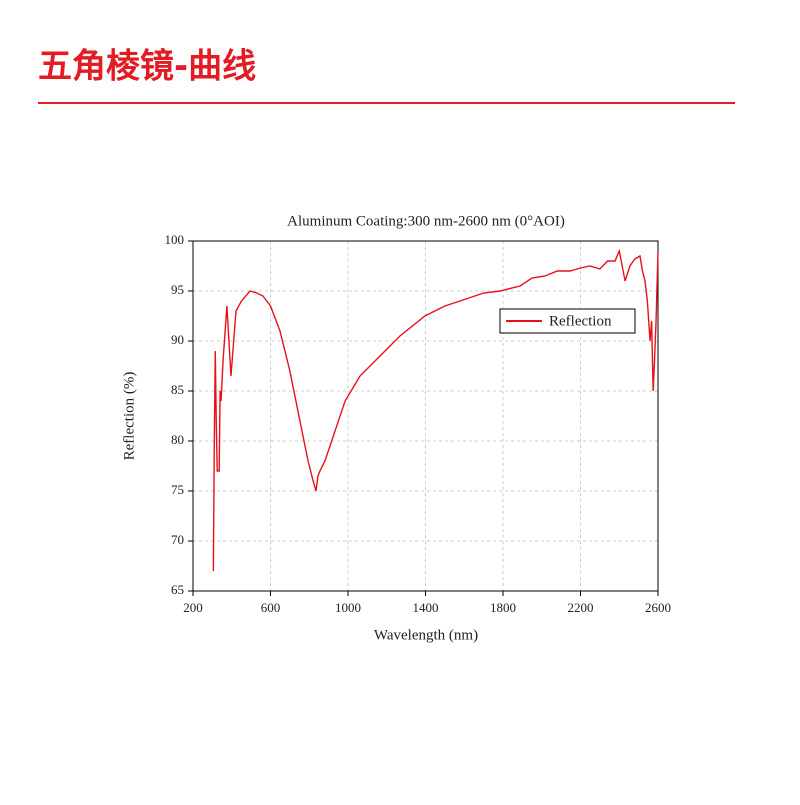  I want to click on y-axis-label: Reflection (%), so click(129, 416).